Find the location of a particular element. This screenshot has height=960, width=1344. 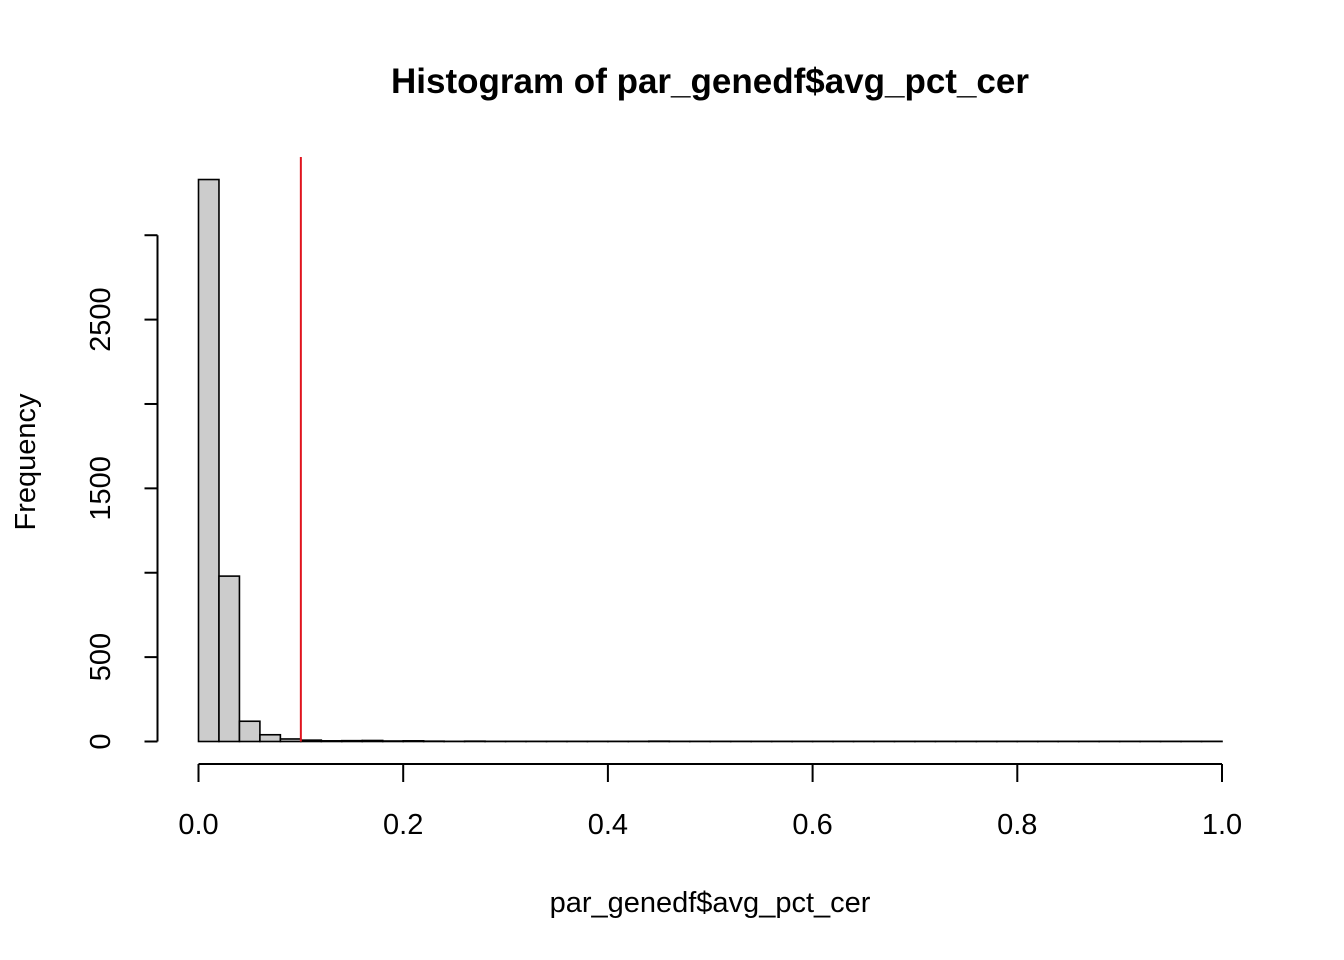

y-tick-label: 500 is located at coordinates (101, 657).